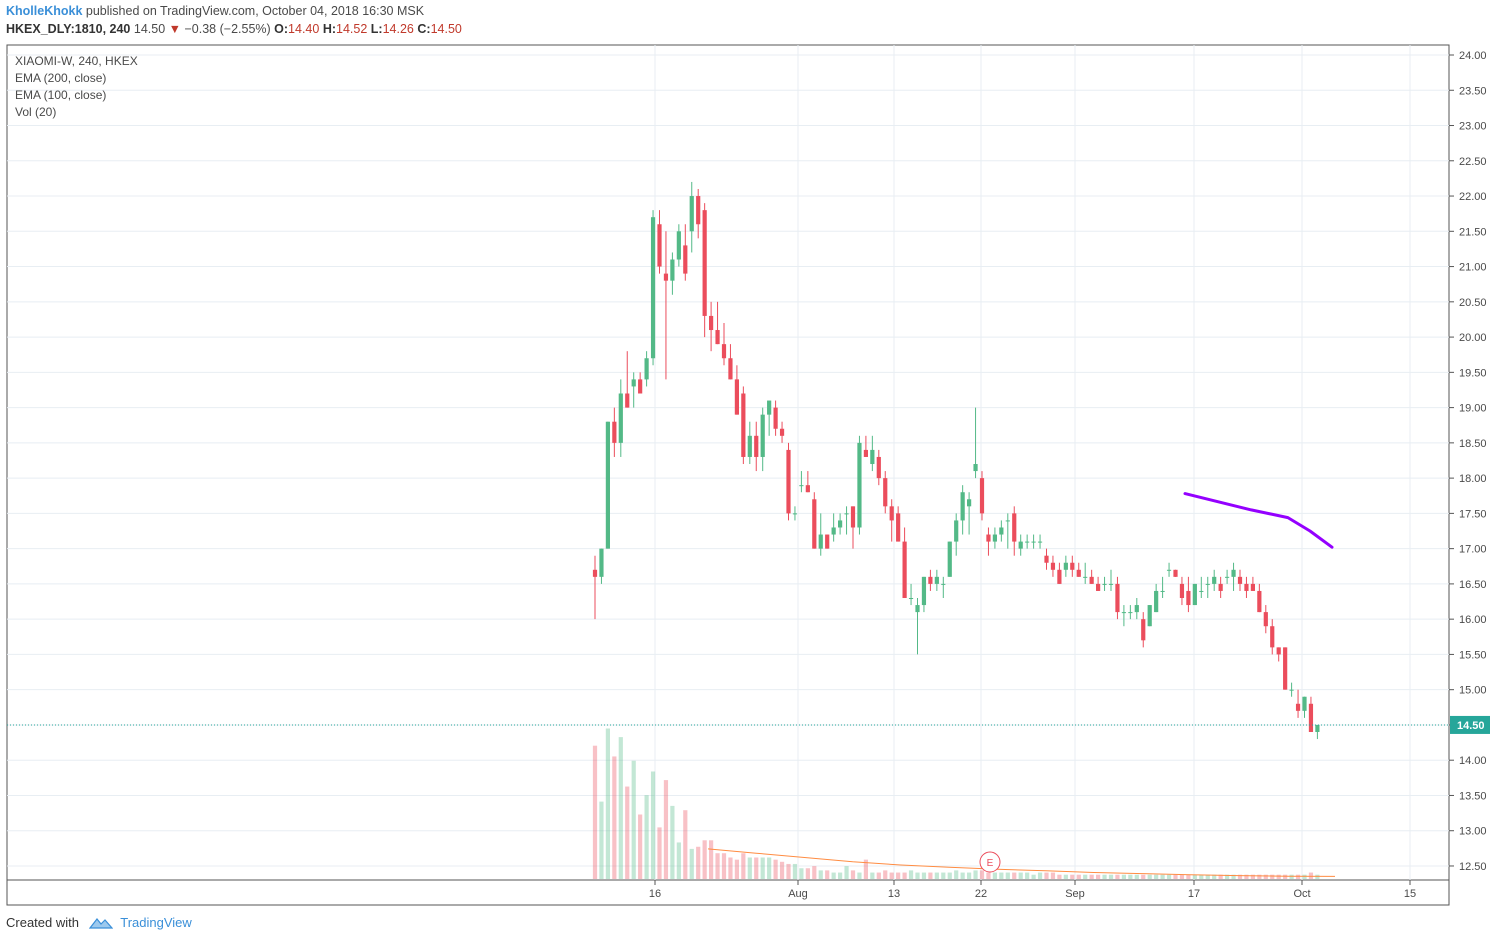 This screenshot has width=1496, height=941. I want to click on open-value: 14.40, so click(304, 29).